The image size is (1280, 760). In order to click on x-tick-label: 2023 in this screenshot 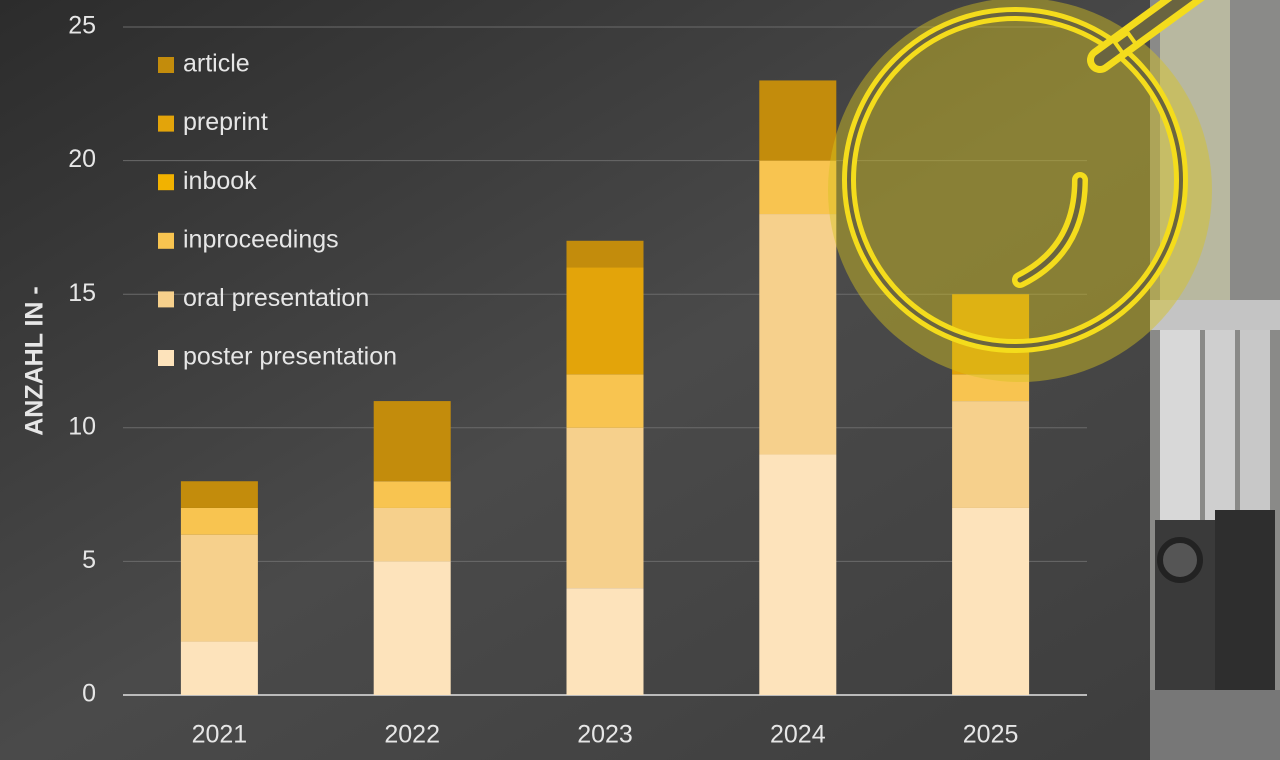, I will do `click(605, 735)`.